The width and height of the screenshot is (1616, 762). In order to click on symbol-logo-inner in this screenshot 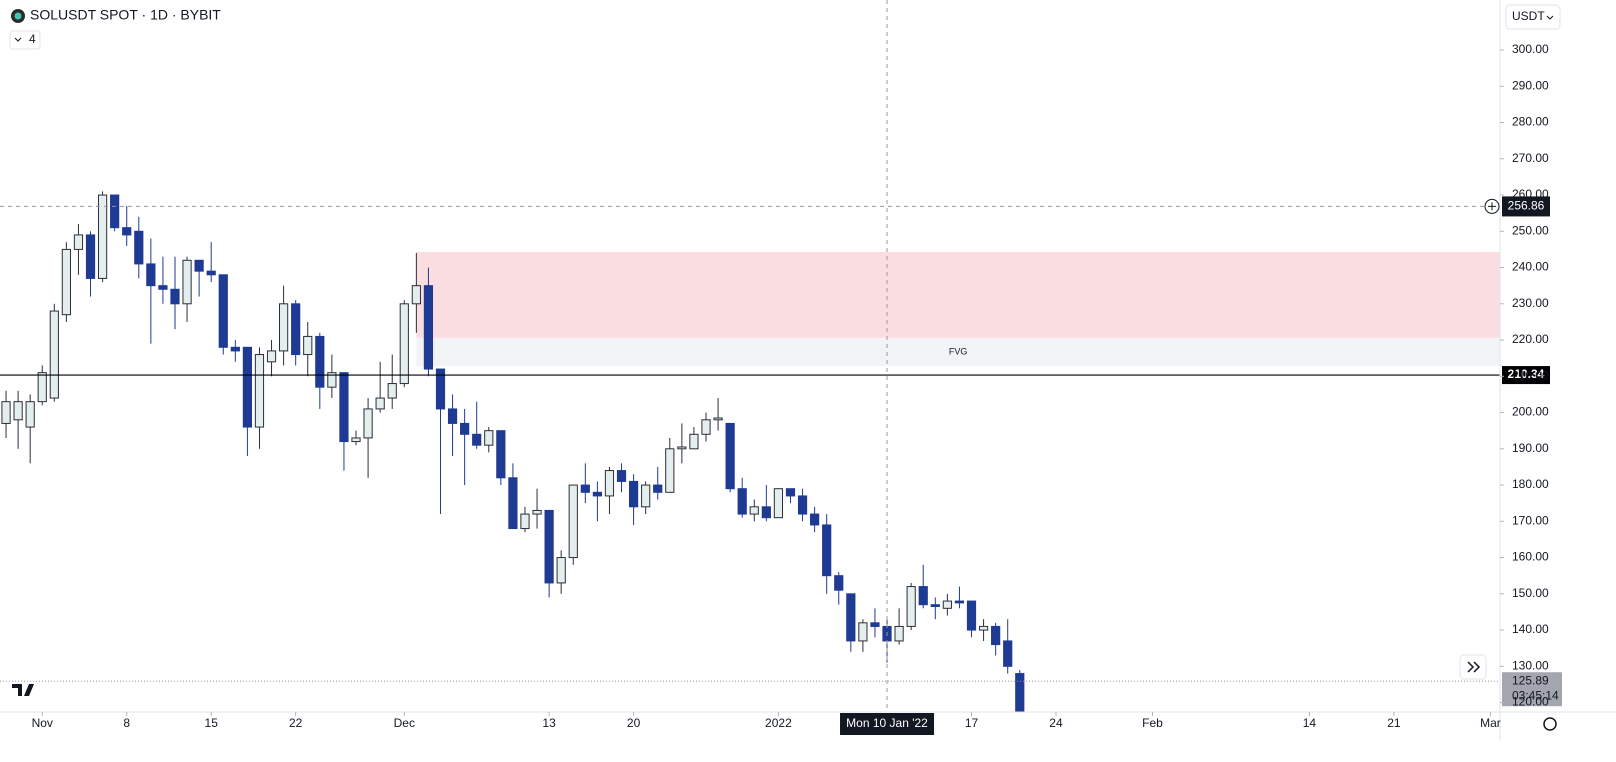, I will do `click(18, 16)`.